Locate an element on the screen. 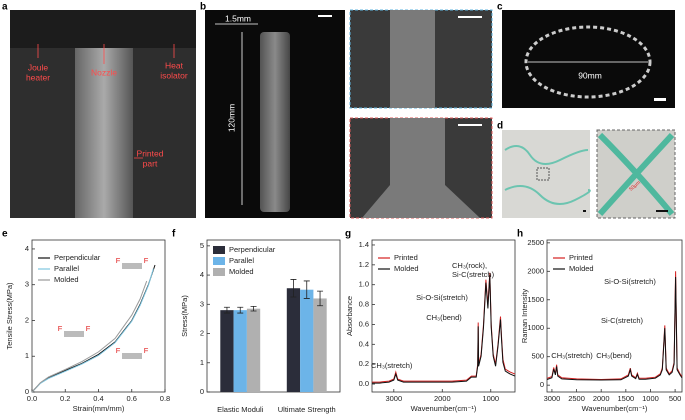  x-axis-title: Wavenumber(cm⁻¹) is located at coordinates (615, 408).